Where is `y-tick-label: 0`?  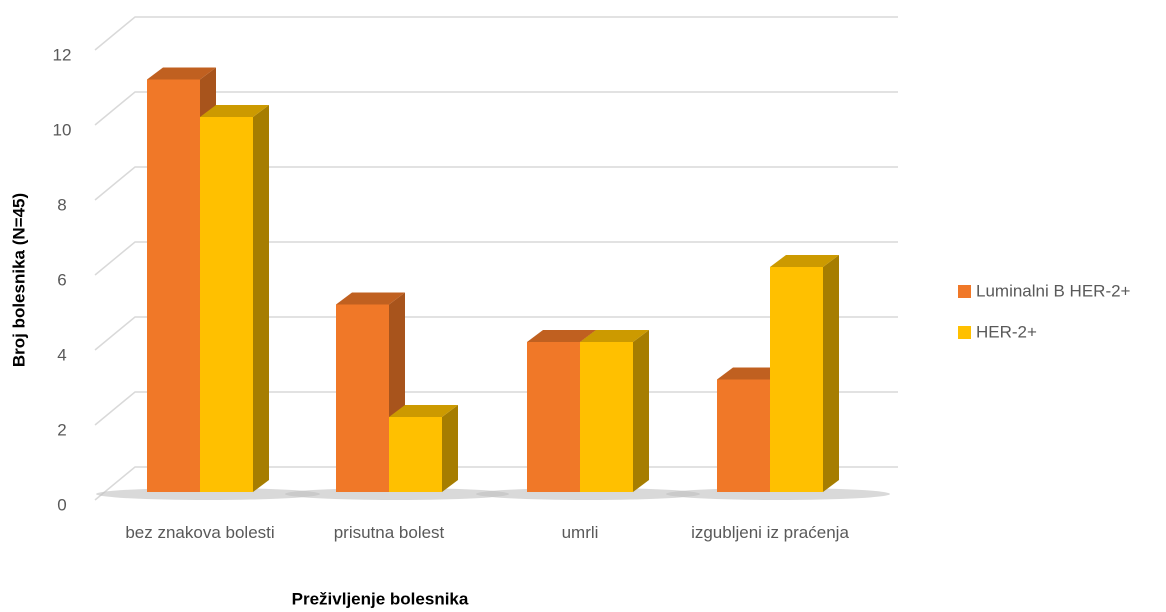
y-tick-label: 0 is located at coordinates (61, 504).